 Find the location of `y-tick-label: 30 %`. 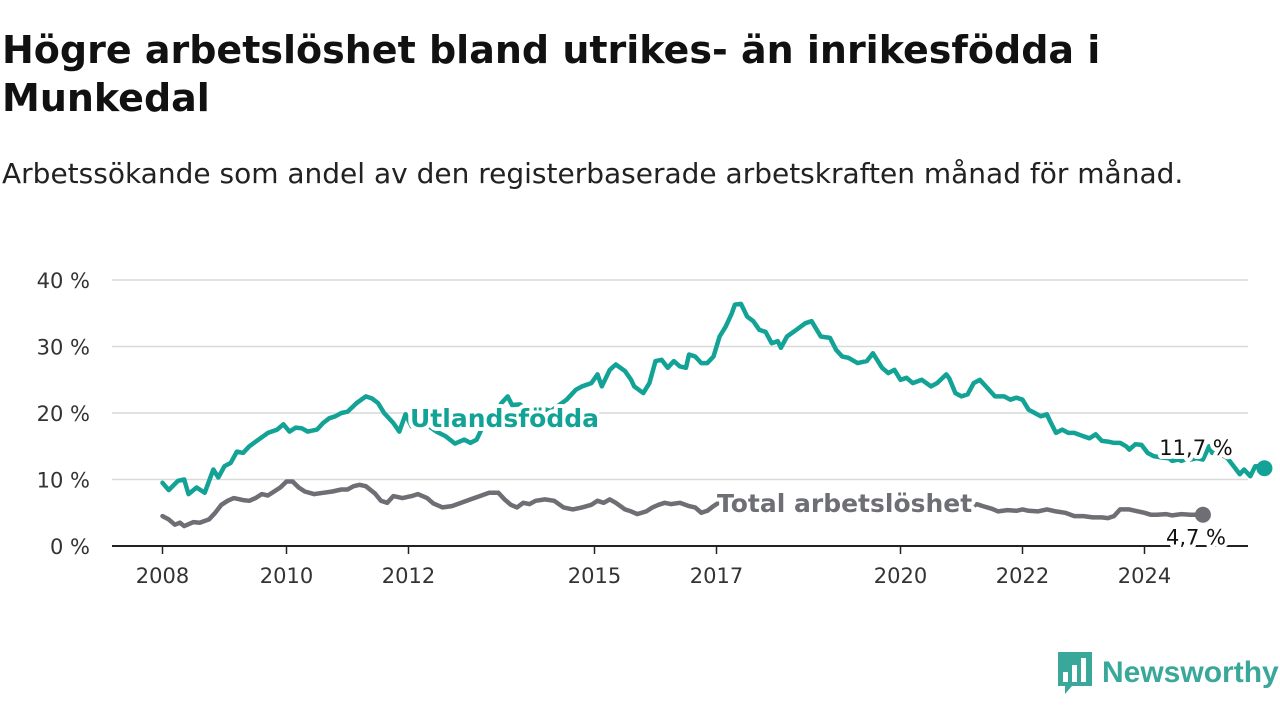

y-tick-label: 30 % is located at coordinates (63, 348).